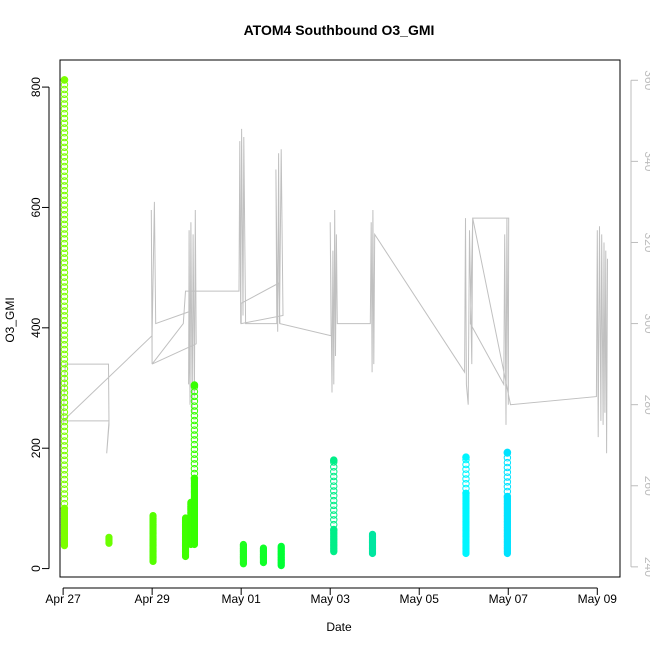 Image resolution: width=650 pixels, height=650 pixels. I want to click on x-tick-label: Apr 29, so click(152, 599).